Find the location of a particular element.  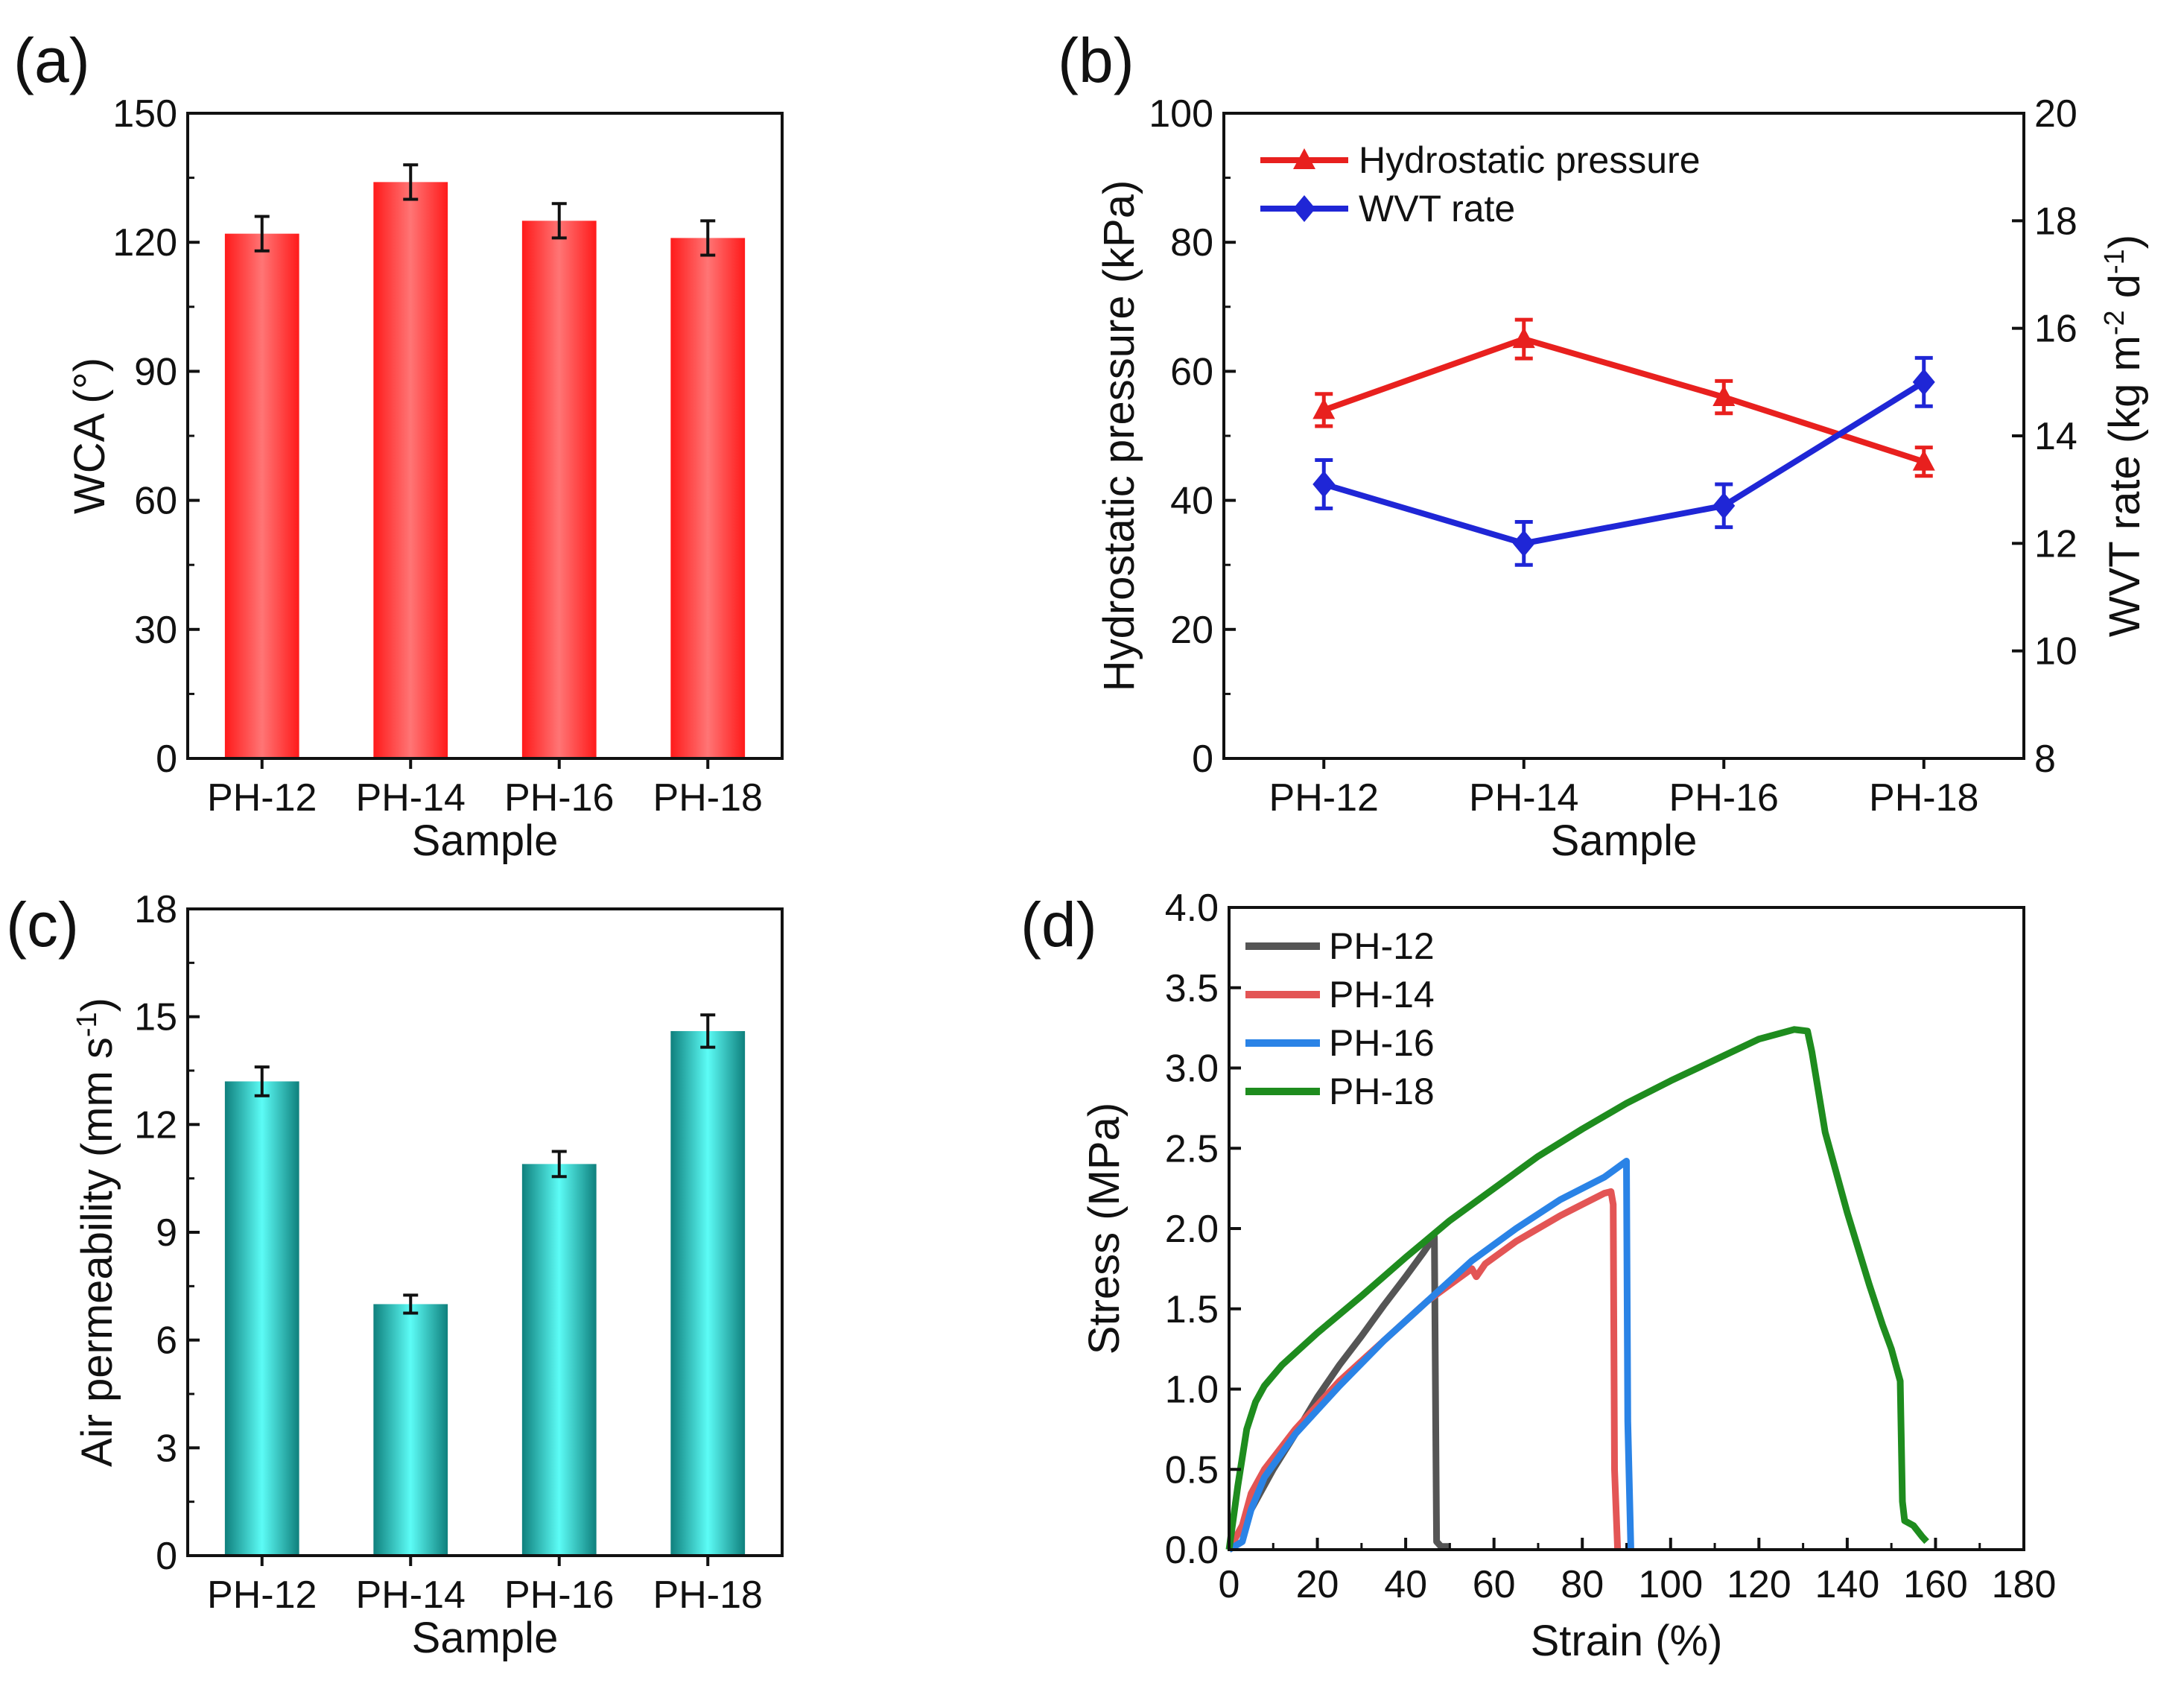

panel-a-xtick-label: PH-18 is located at coordinates (708, 798).